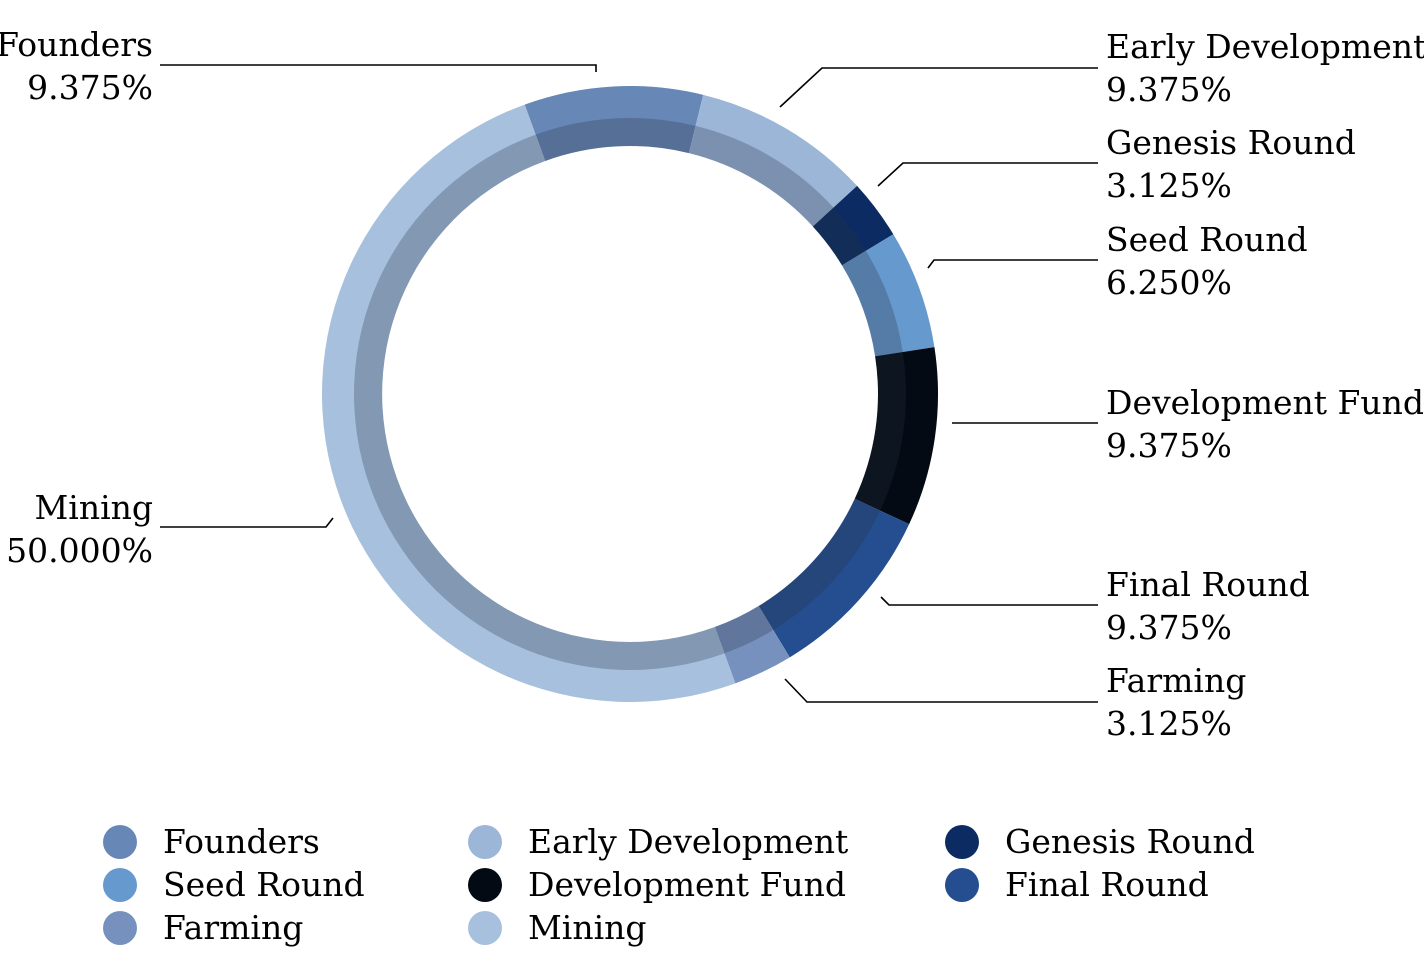  Describe the element at coordinates (1169, 89) in the screenshot. I see `slice-value-label-early-development: 9.375%` at that location.